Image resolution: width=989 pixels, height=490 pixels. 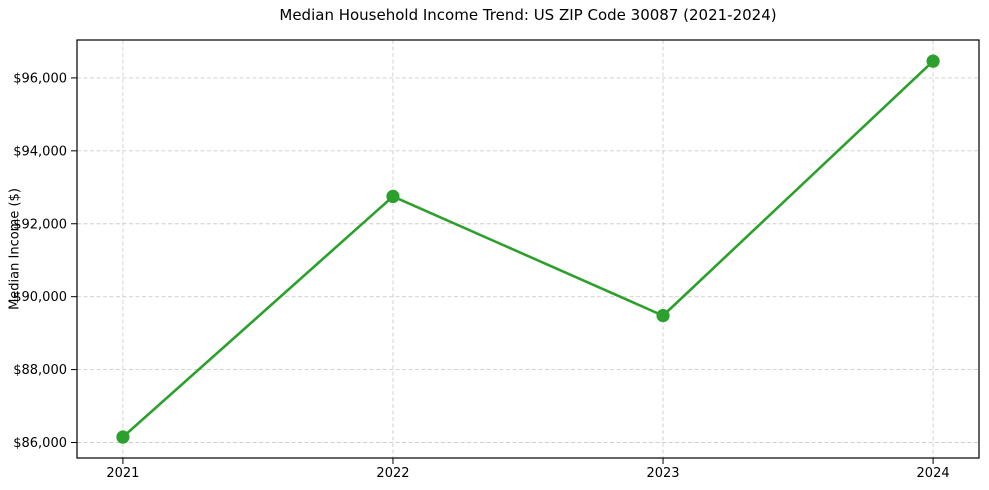 What do you see at coordinates (122, 473) in the screenshot?
I see `x-tick-label: 2021` at bounding box center [122, 473].